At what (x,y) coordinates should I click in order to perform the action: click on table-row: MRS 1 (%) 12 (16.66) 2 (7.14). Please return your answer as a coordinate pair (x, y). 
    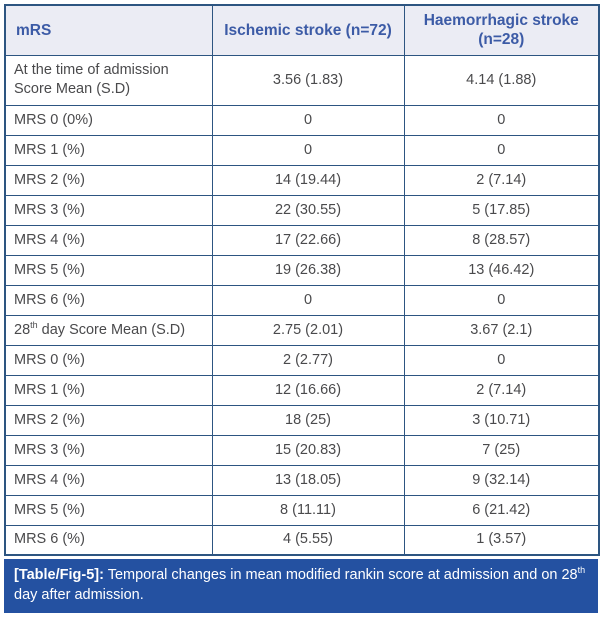
    Looking at the image, I should click on (302, 390).